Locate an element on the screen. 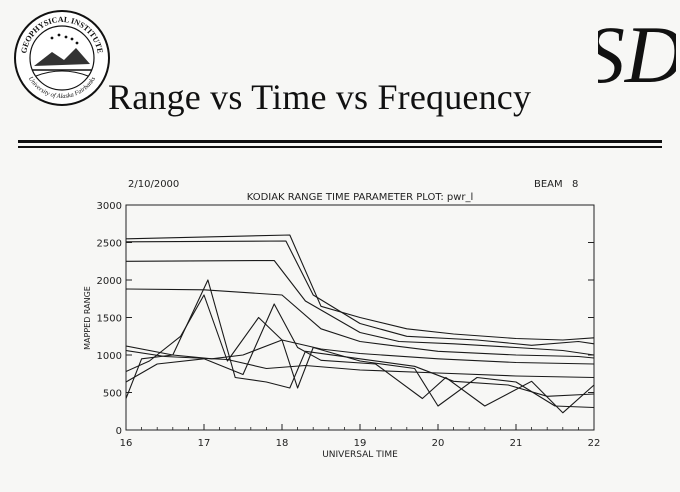 The image size is (680, 492). title-rule-bottom is located at coordinates (340, 147).